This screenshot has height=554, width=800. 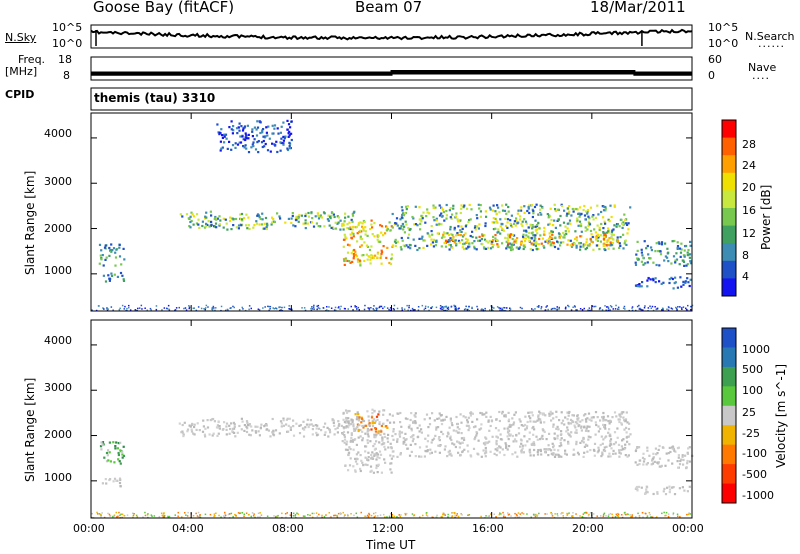 I want to click on power-colorbar-swatch, so click(x=729, y=287).